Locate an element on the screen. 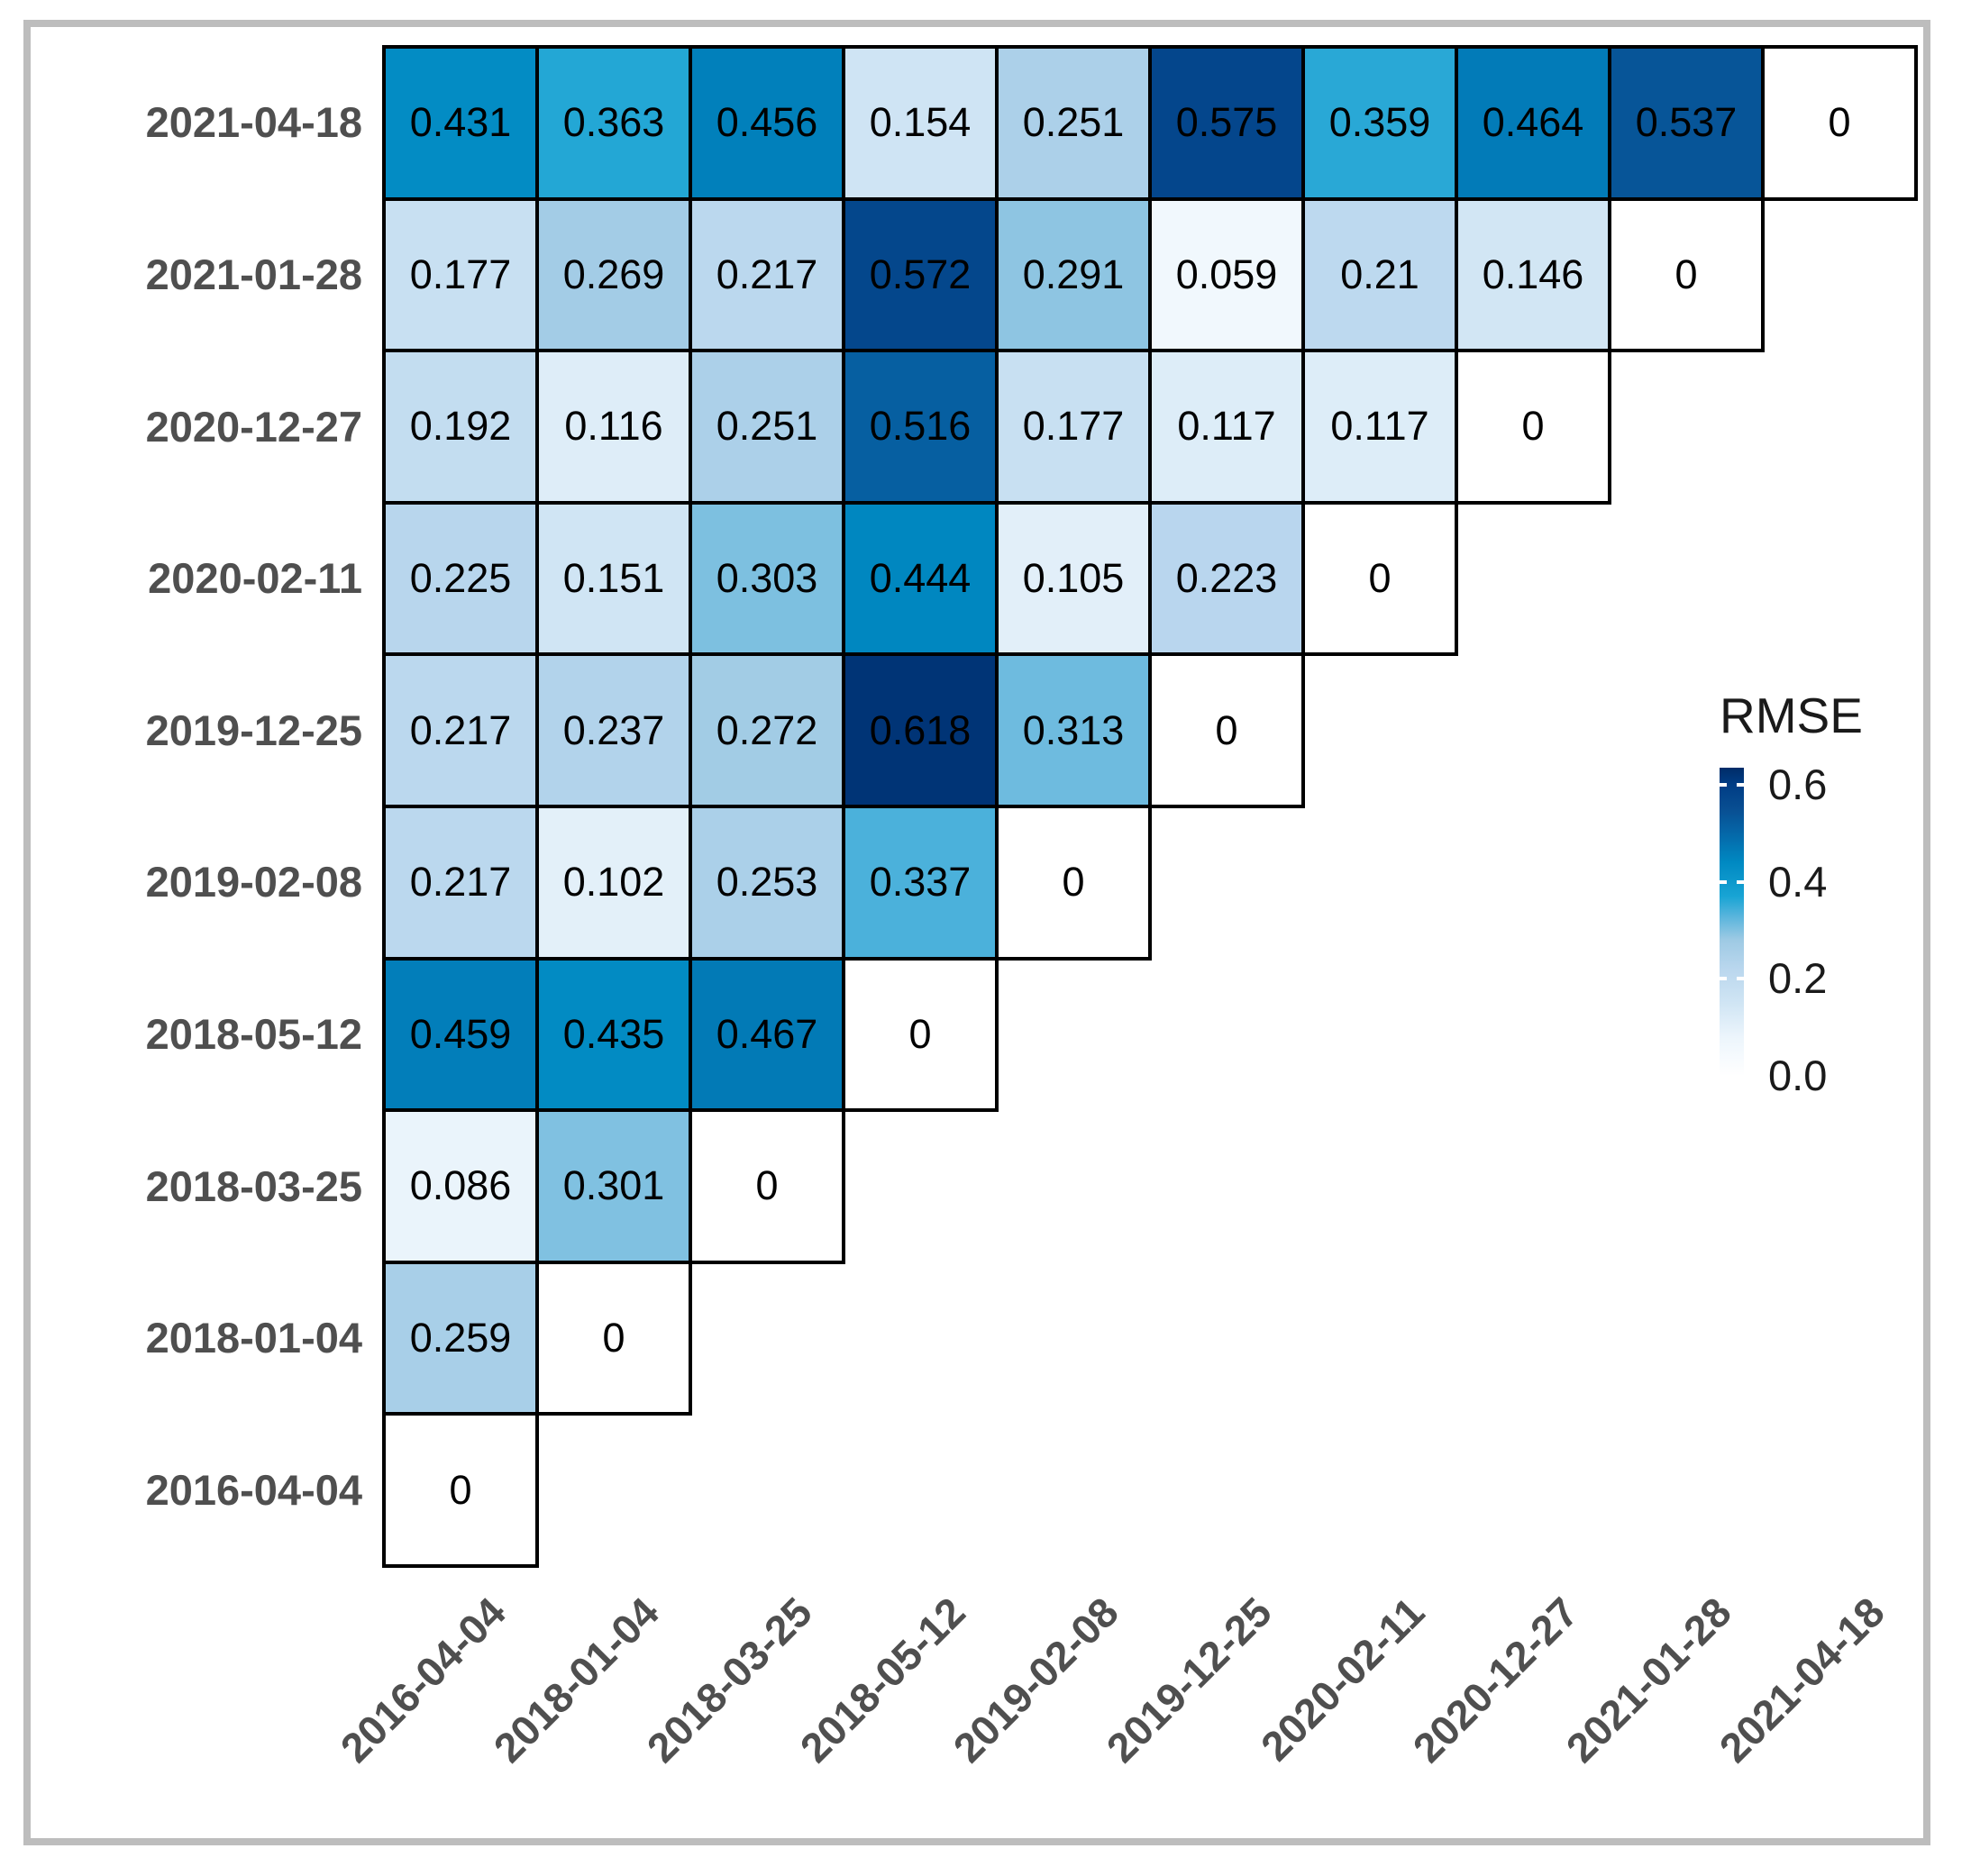 This screenshot has width=1971, height=1876. y-axis-label: 2019-02-08 is located at coordinates (253, 882).